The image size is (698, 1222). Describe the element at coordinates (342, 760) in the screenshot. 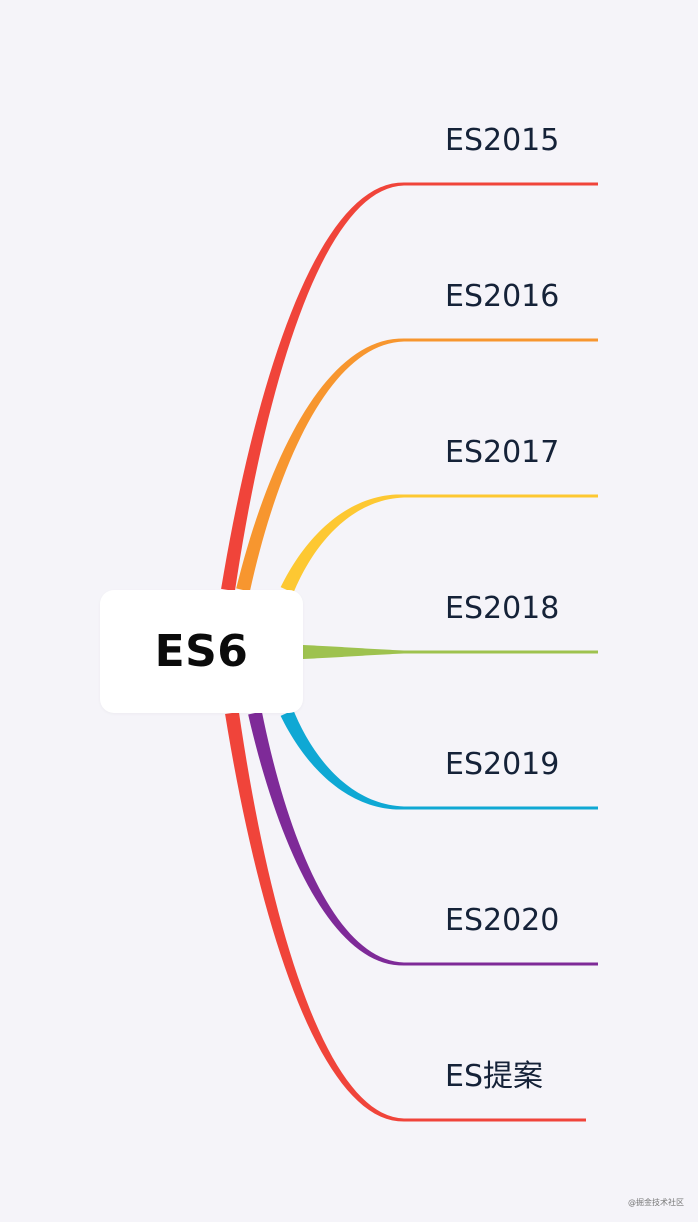

I see `connector-es2019` at that location.